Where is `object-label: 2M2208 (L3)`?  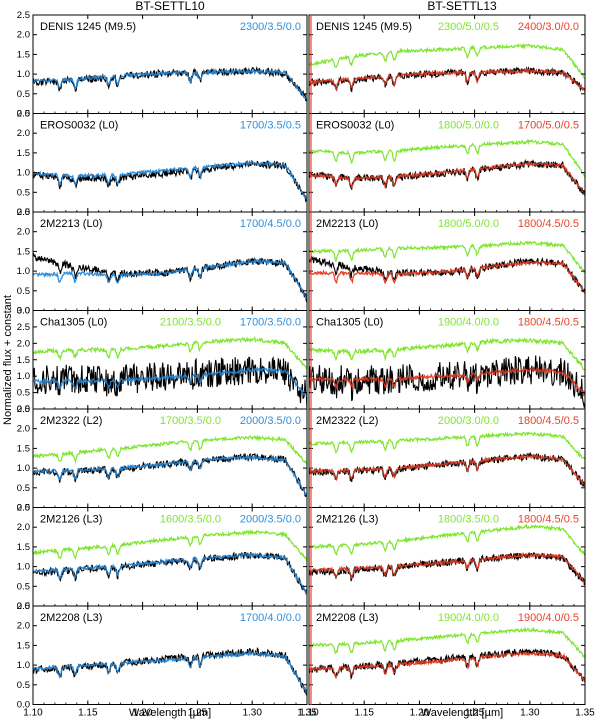
object-label: 2M2208 (L3) is located at coordinates (71, 618).